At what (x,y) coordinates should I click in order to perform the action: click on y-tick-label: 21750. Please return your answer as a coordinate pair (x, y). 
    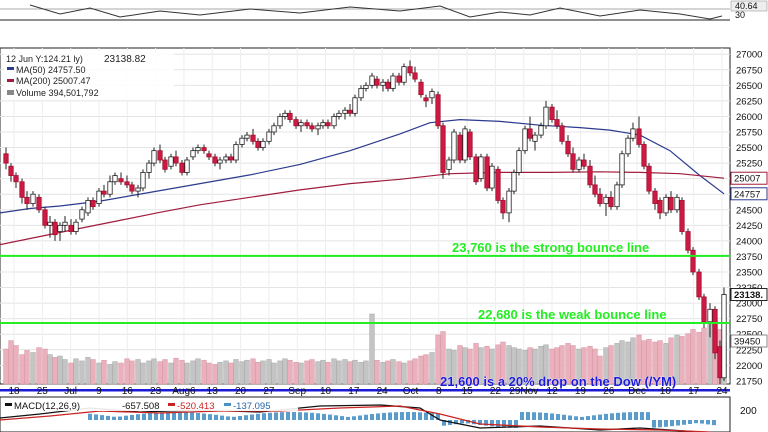
    Looking at the image, I should click on (749, 381).